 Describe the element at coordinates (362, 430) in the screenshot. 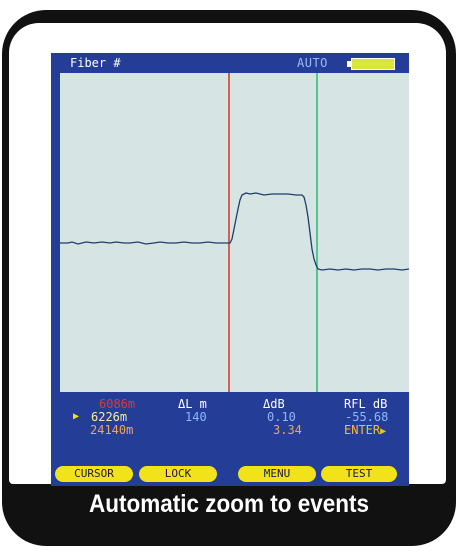

I see `enter-label: ENTER` at that location.